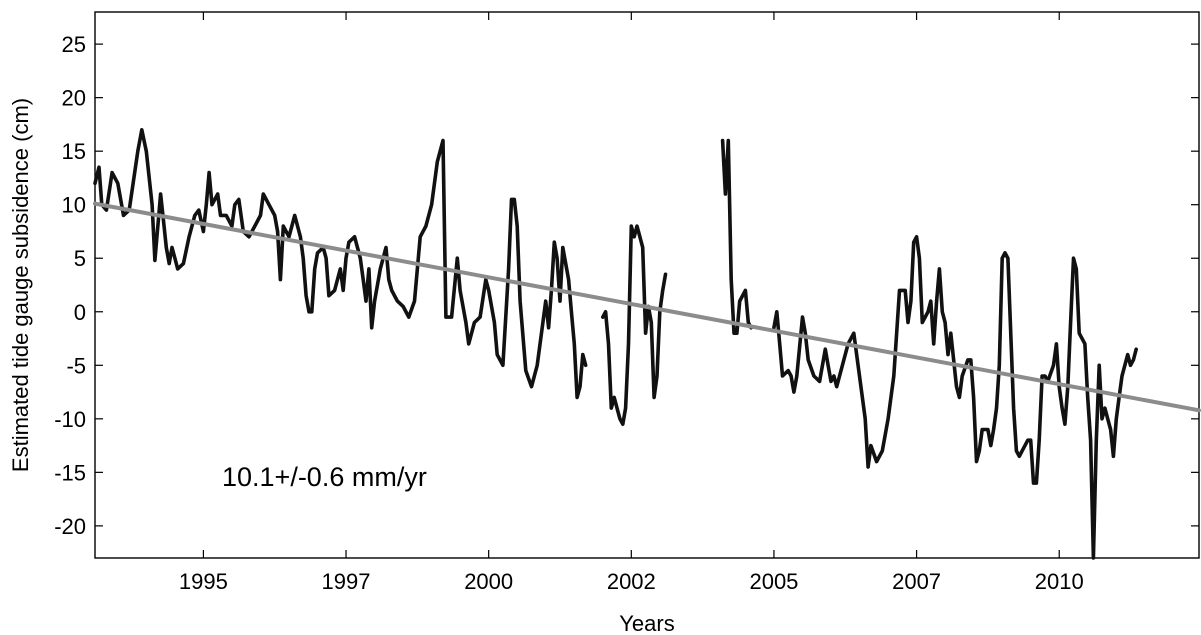 The height and width of the screenshot is (635, 1201). Describe the element at coordinates (1059, 581) in the screenshot. I see `x-tick-label: 2010` at that location.